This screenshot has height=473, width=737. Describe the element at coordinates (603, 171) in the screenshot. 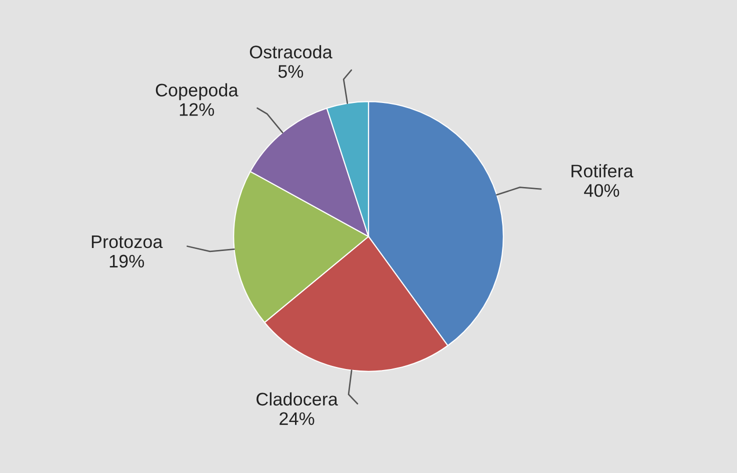

I see `slice-label: Rotifera` at that location.